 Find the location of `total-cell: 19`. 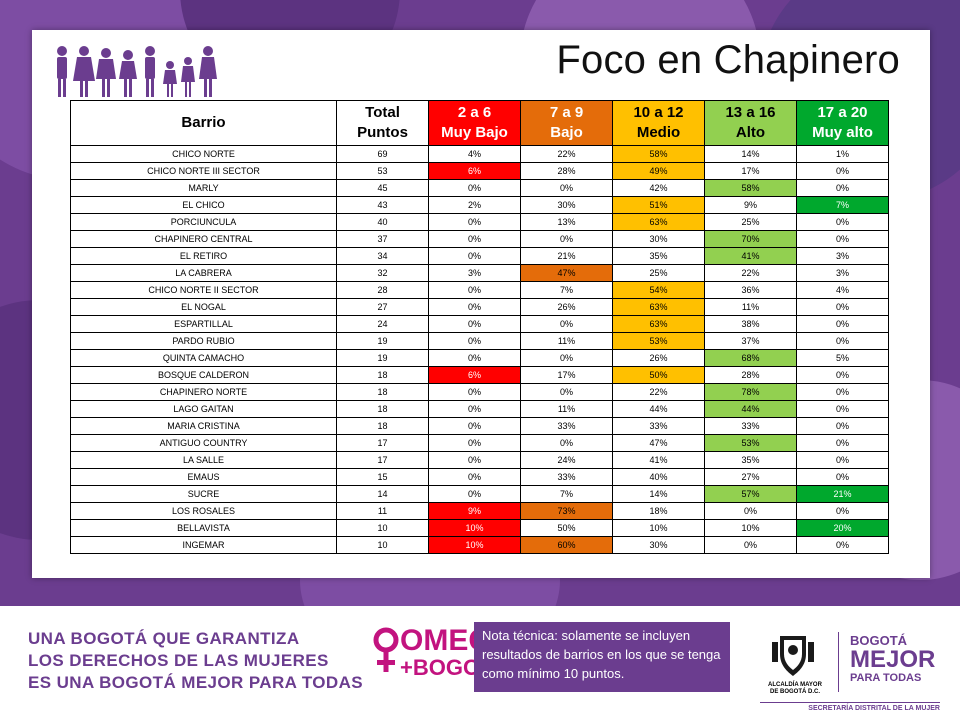

total-cell: 19 is located at coordinates (382, 358).